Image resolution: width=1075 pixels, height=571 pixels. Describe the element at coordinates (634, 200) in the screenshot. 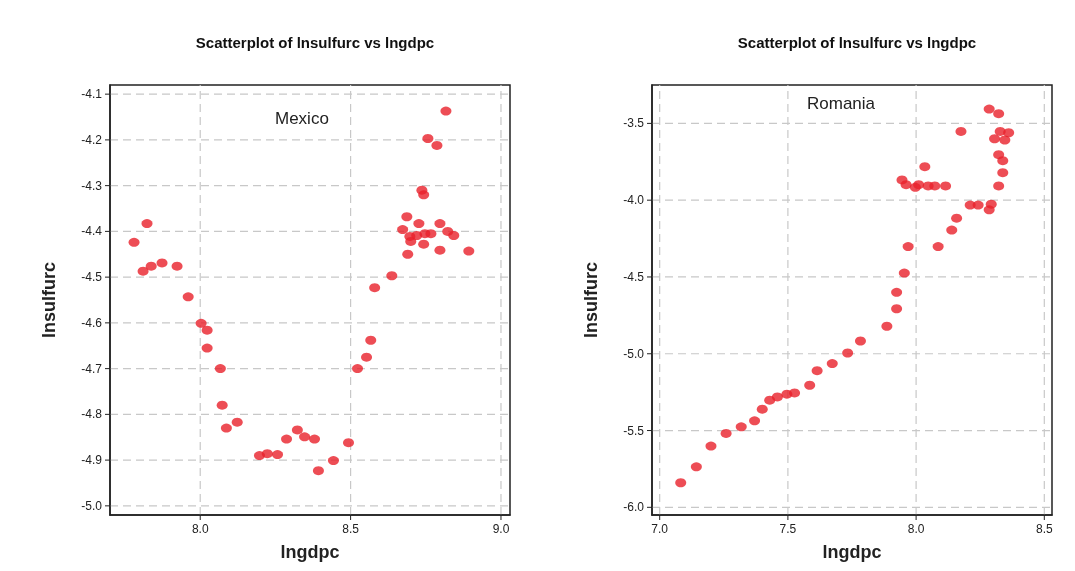

I see `y-tick-label: -4.0` at that location.